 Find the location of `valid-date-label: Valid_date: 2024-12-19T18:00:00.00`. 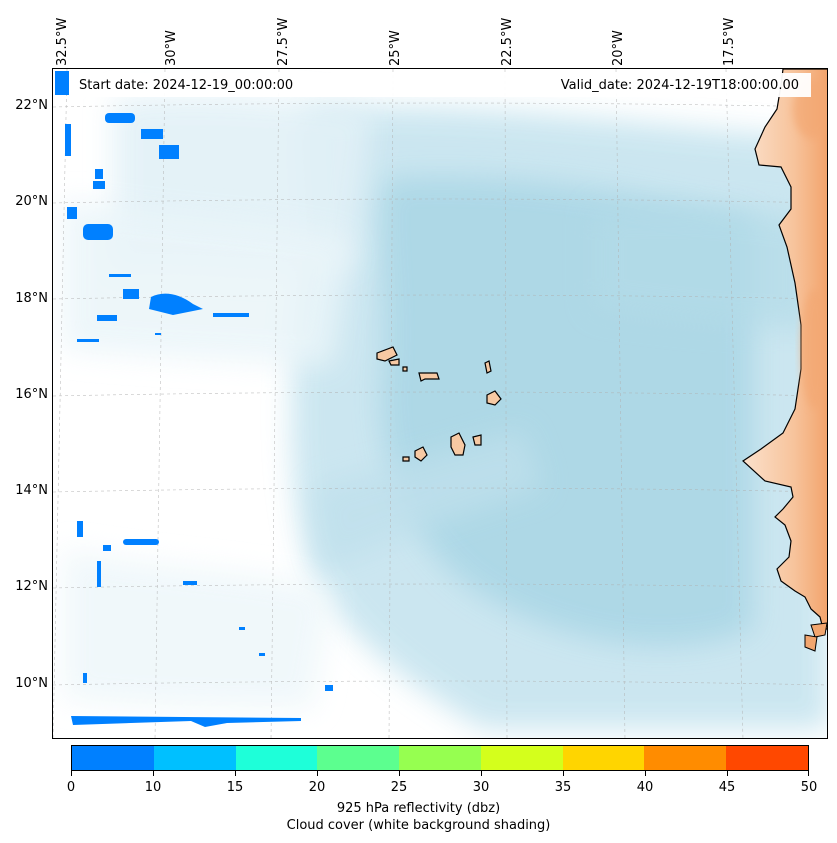

valid-date-label: Valid_date: 2024-12-19T18:00:00.00 is located at coordinates (679, 85).